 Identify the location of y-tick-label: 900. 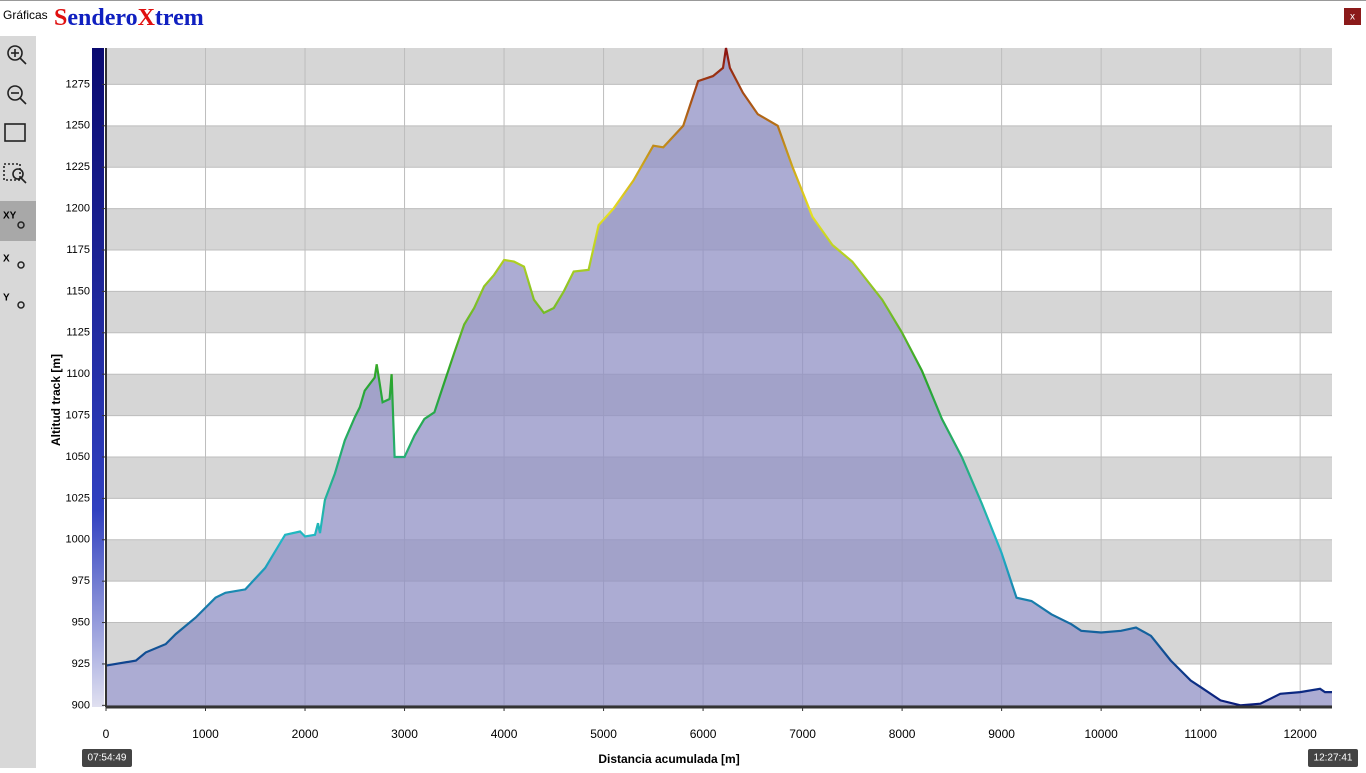
(81, 705).